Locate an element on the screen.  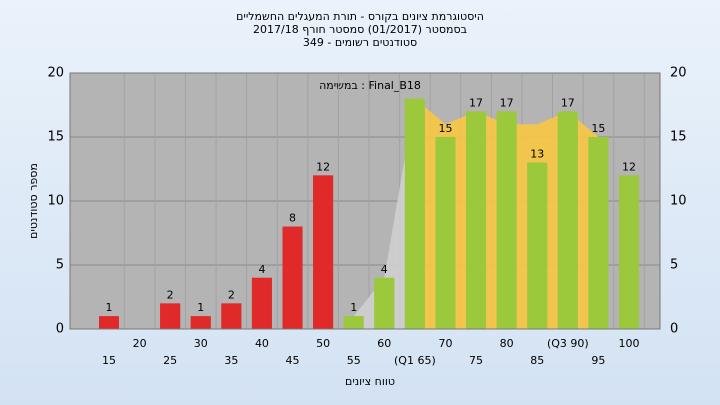
x-tick-label: 70 is located at coordinates (445, 343).